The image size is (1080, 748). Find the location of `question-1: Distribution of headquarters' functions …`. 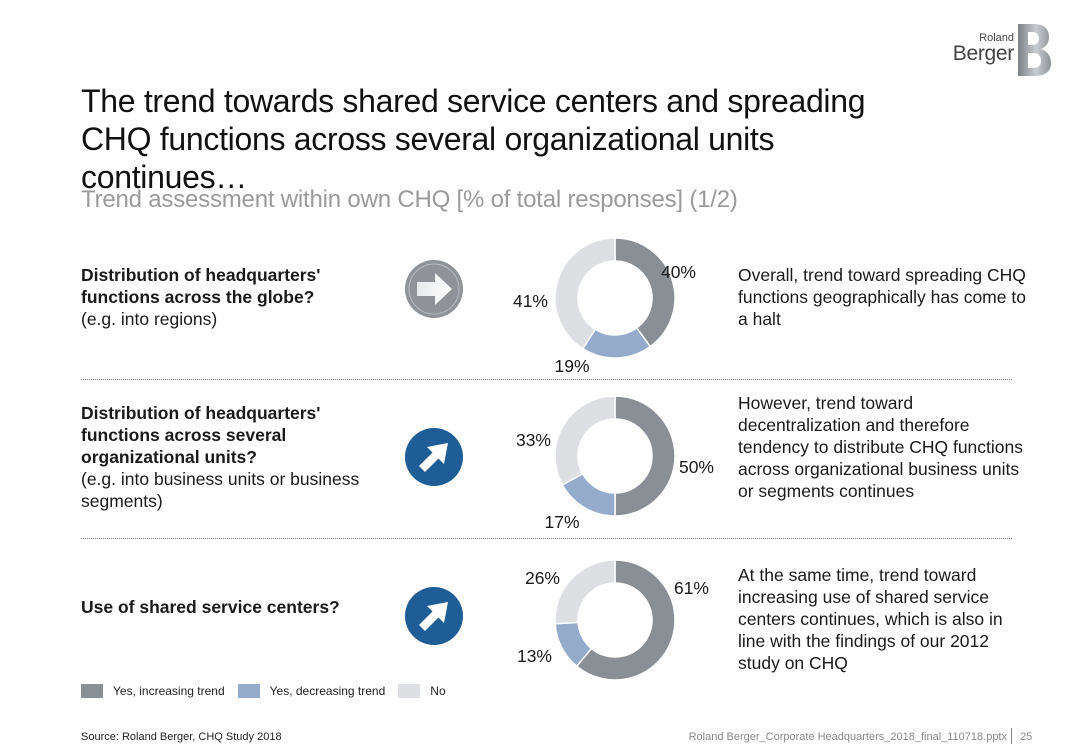

question-1: Distribution of headquarters' functions … is located at coordinates (231, 297).